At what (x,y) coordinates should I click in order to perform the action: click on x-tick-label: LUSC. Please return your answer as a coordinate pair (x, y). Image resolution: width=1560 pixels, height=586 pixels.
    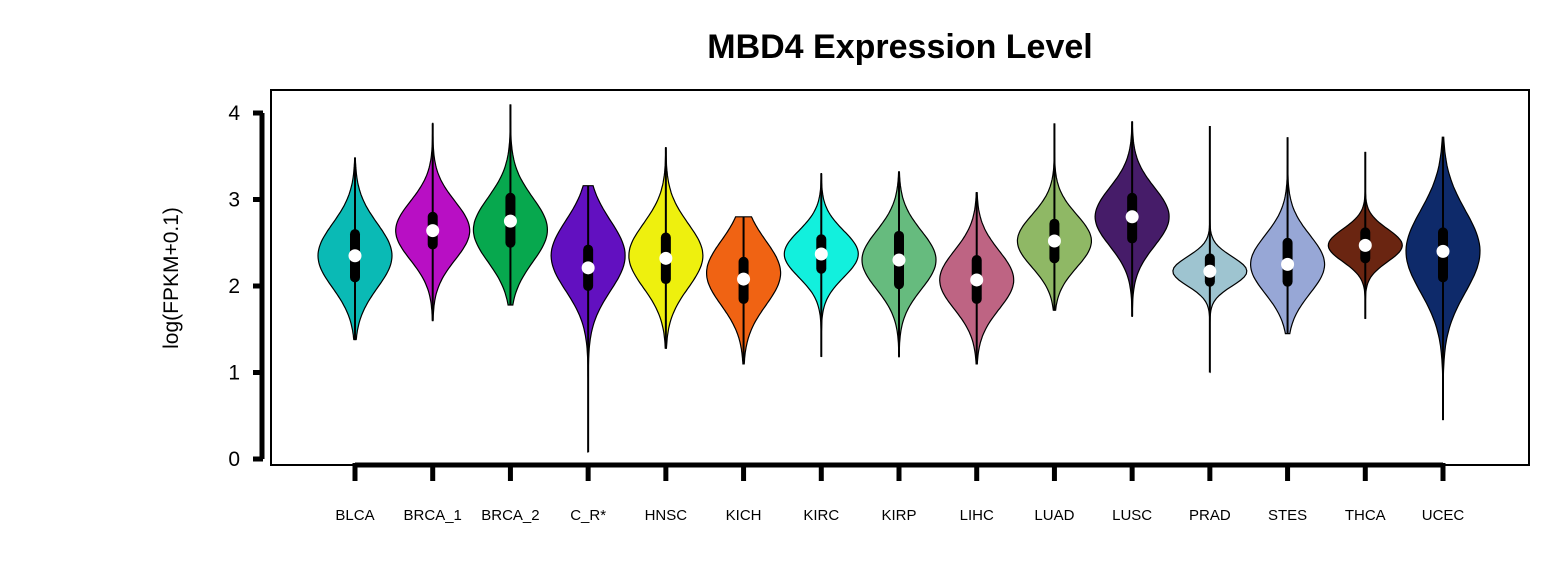
    Looking at the image, I should click on (1132, 515).